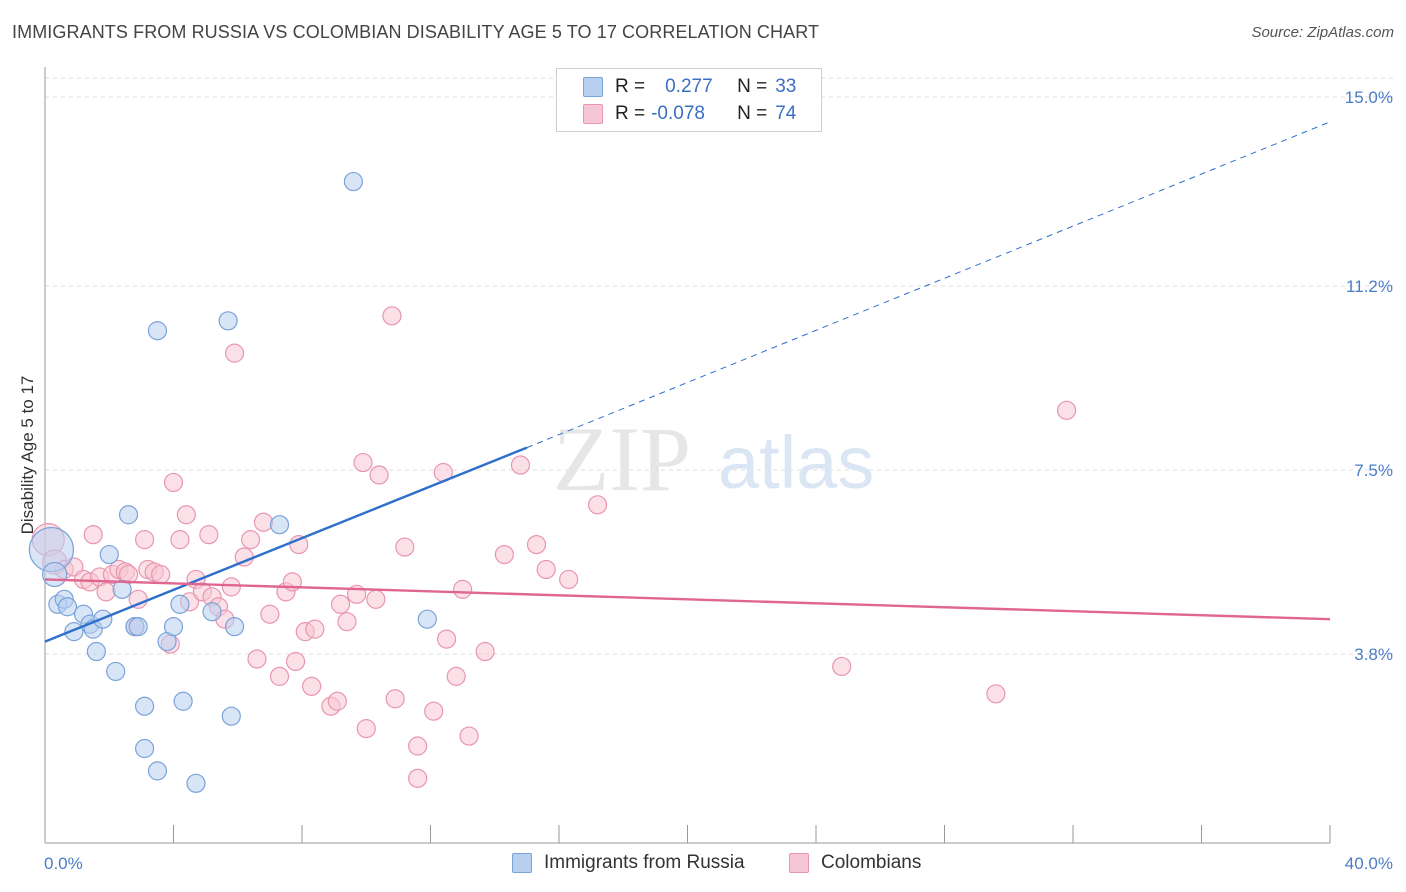 This screenshot has width=1406, height=892. Describe the element at coordinates (522, 863) in the screenshot. I see `russia-legend-swatch` at that location.